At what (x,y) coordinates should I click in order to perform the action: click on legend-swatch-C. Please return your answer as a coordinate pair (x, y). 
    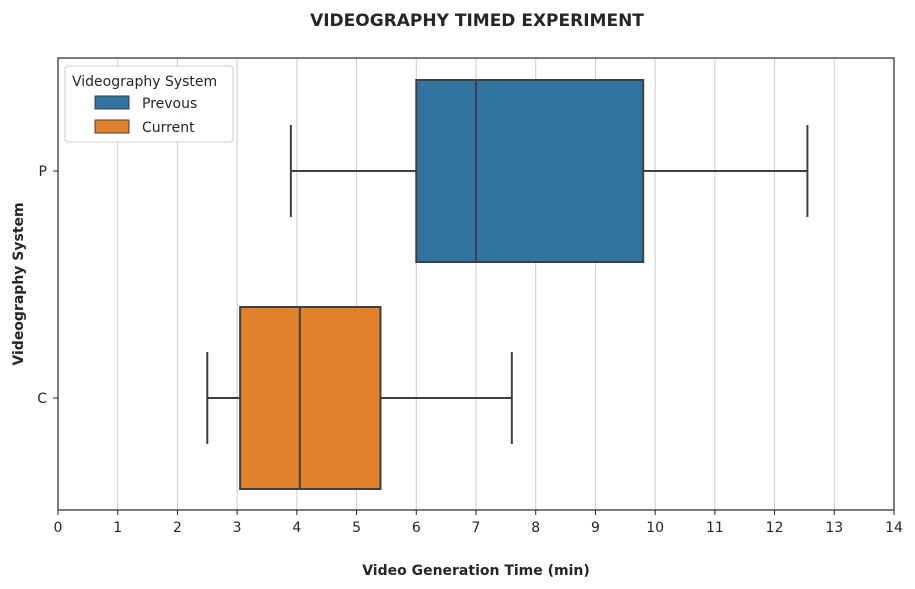
    Looking at the image, I should click on (112, 126).